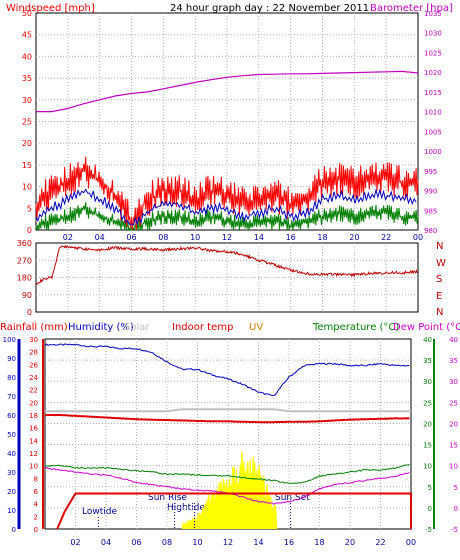 The height and width of the screenshot is (560, 460). I want to click on rainfall-tick-label: 12, so click(33, 454).